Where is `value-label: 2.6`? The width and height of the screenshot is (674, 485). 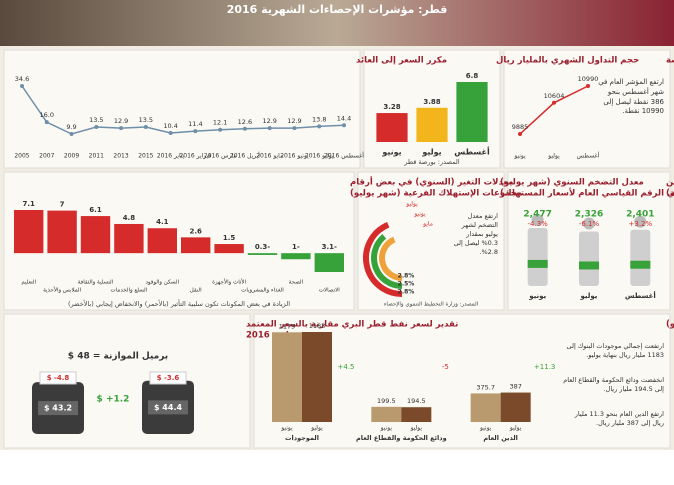
value-label: 2.6 is located at coordinates (195, 231).